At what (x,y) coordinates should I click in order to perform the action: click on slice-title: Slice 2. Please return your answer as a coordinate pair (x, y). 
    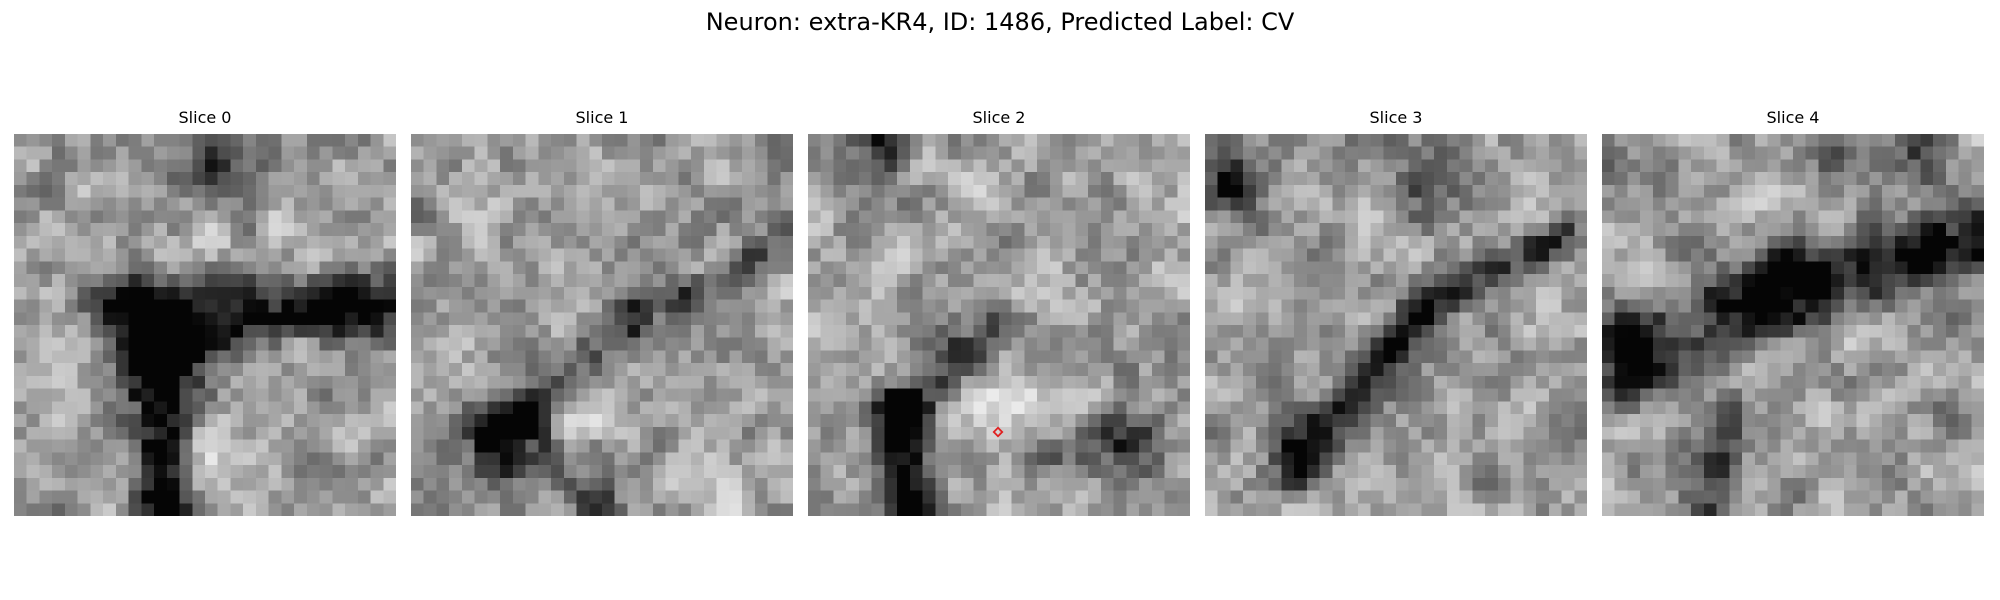
    Looking at the image, I should click on (999, 117).